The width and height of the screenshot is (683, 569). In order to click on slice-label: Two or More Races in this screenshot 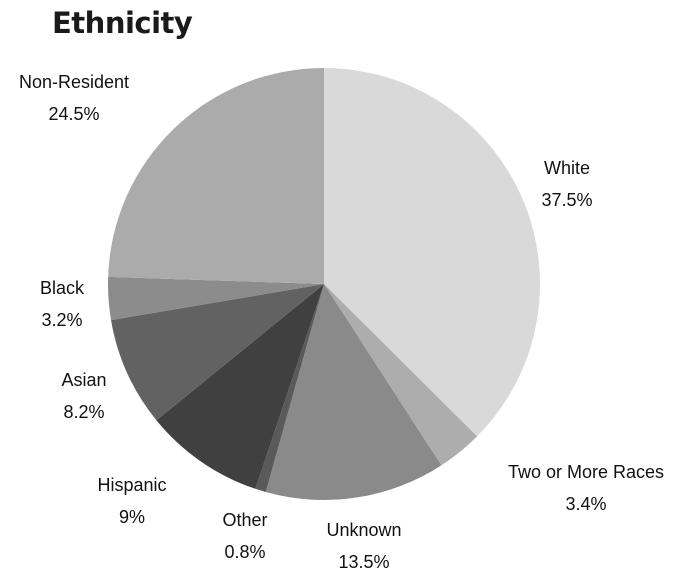, I will do `click(586, 472)`.